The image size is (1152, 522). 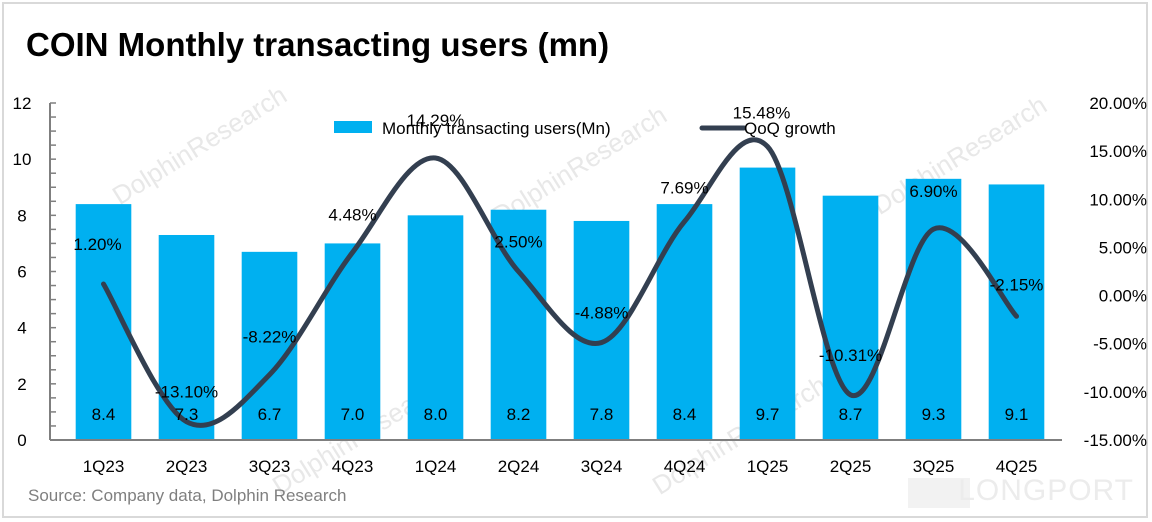 I want to click on y-tick-label: 0, so click(x=21, y=440).